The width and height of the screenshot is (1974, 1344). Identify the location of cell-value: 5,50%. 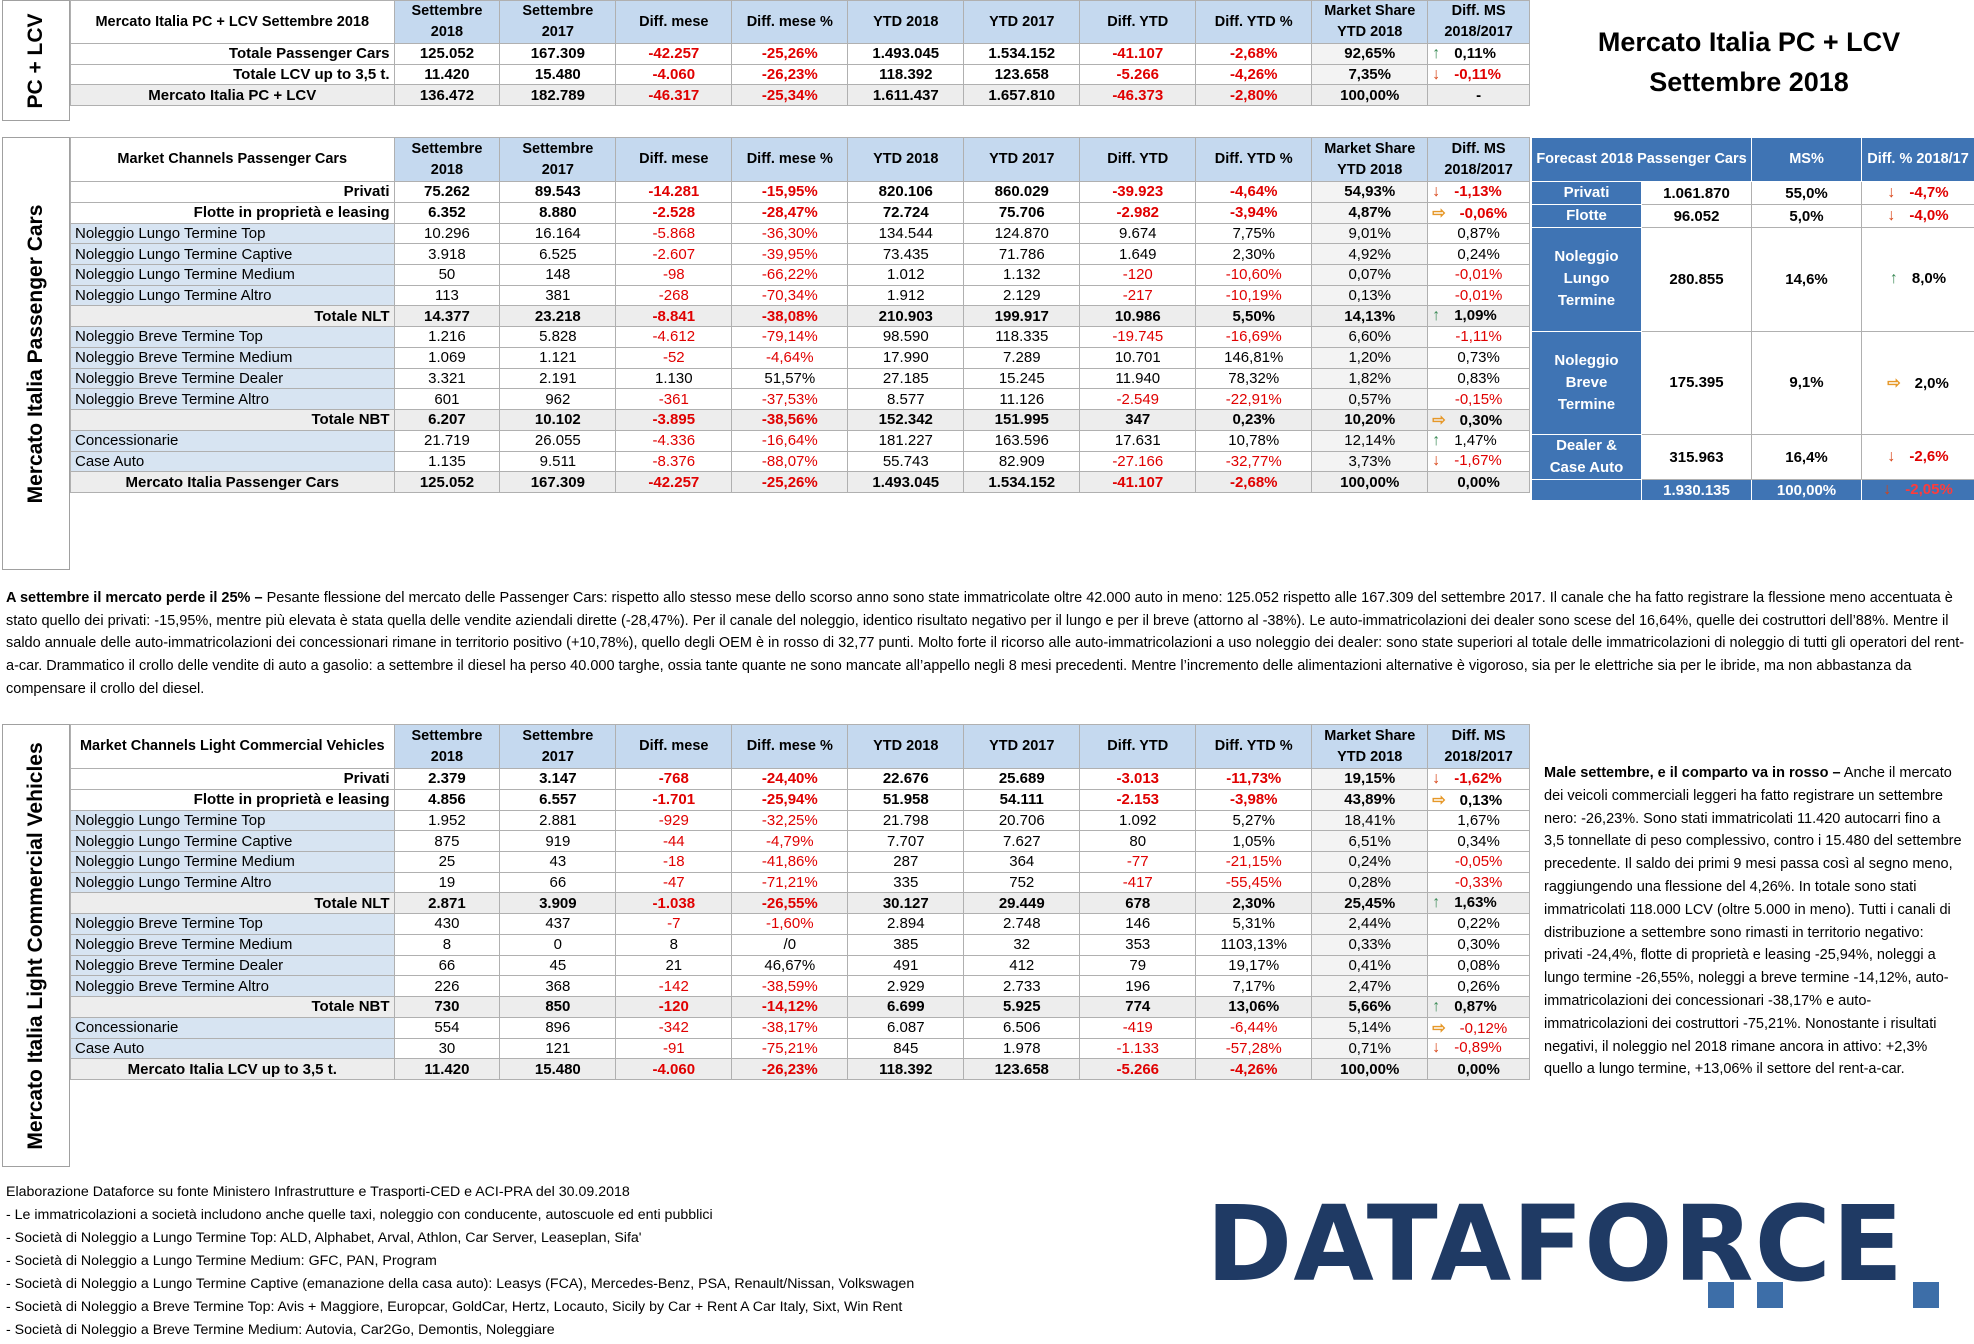
(1254, 316).